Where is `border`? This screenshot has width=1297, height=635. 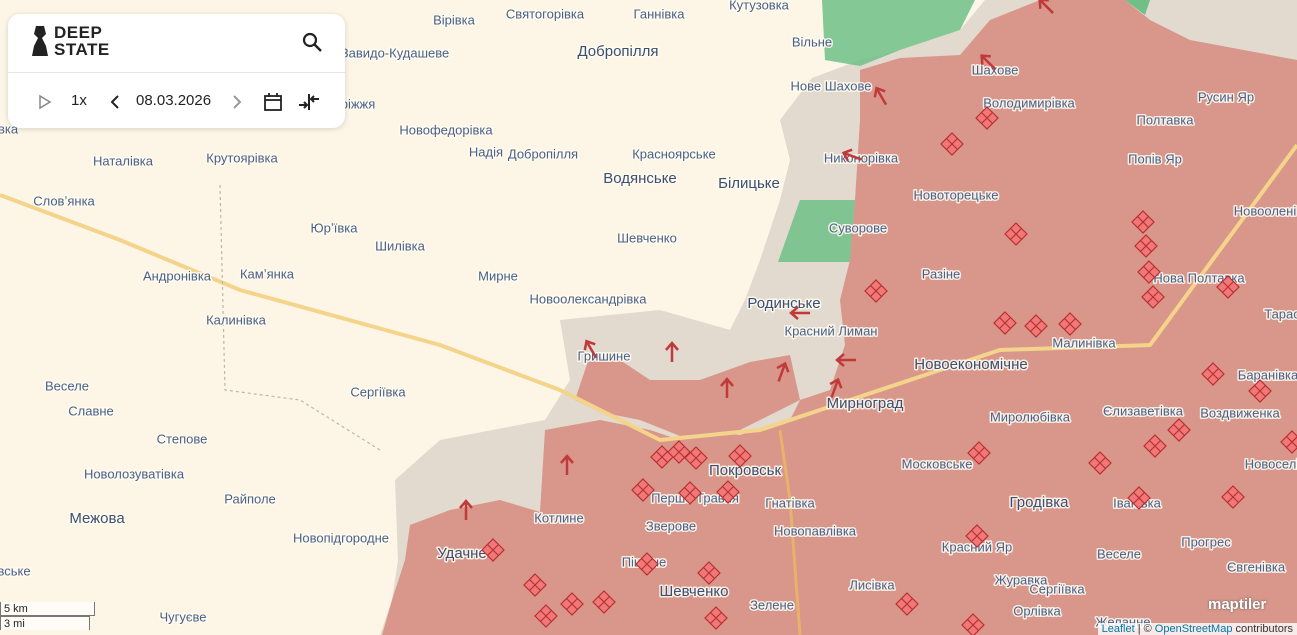
border is located at coordinates (300, 317).